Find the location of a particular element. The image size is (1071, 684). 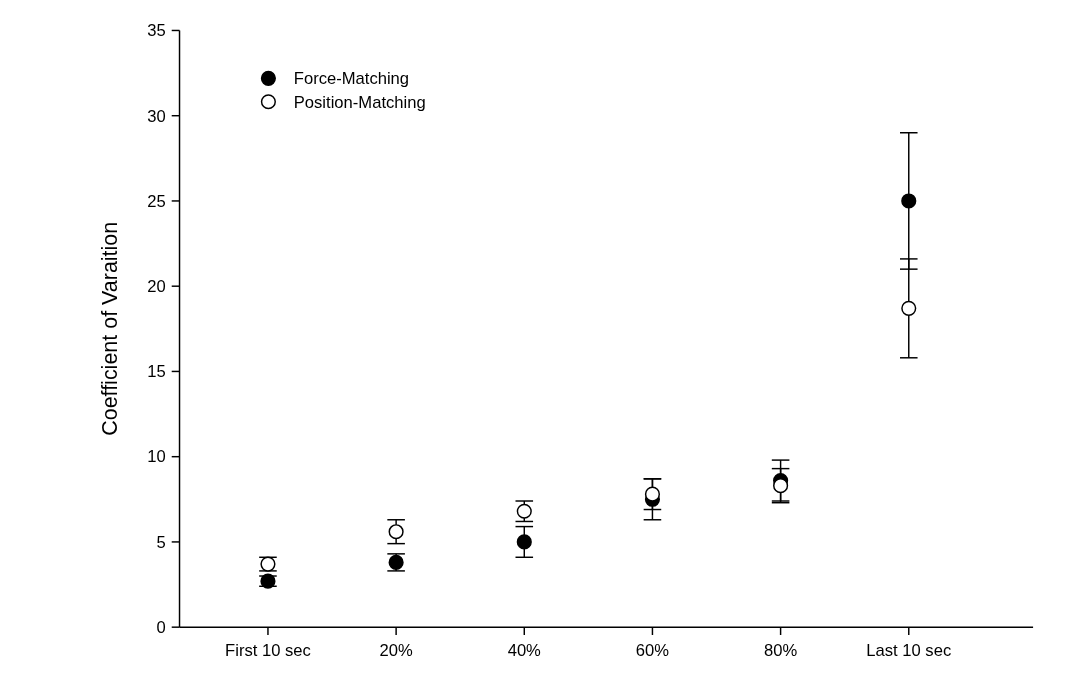

y-tick-label: 20 is located at coordinates (156, 286).